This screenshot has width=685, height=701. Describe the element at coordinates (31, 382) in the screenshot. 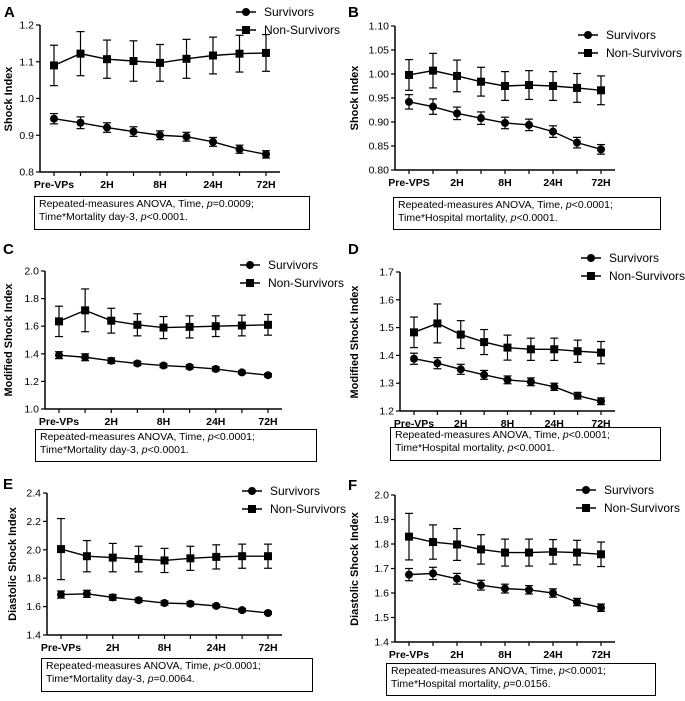

I see `y-tick-label: 1.2` at that location.